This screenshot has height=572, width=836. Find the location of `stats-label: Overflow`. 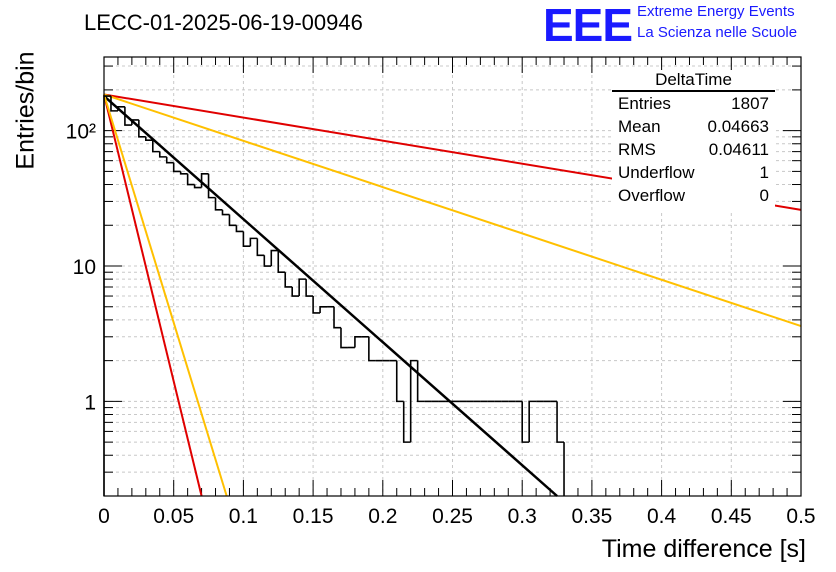

stats-label: Overflow is located at coordinates (652, 195).